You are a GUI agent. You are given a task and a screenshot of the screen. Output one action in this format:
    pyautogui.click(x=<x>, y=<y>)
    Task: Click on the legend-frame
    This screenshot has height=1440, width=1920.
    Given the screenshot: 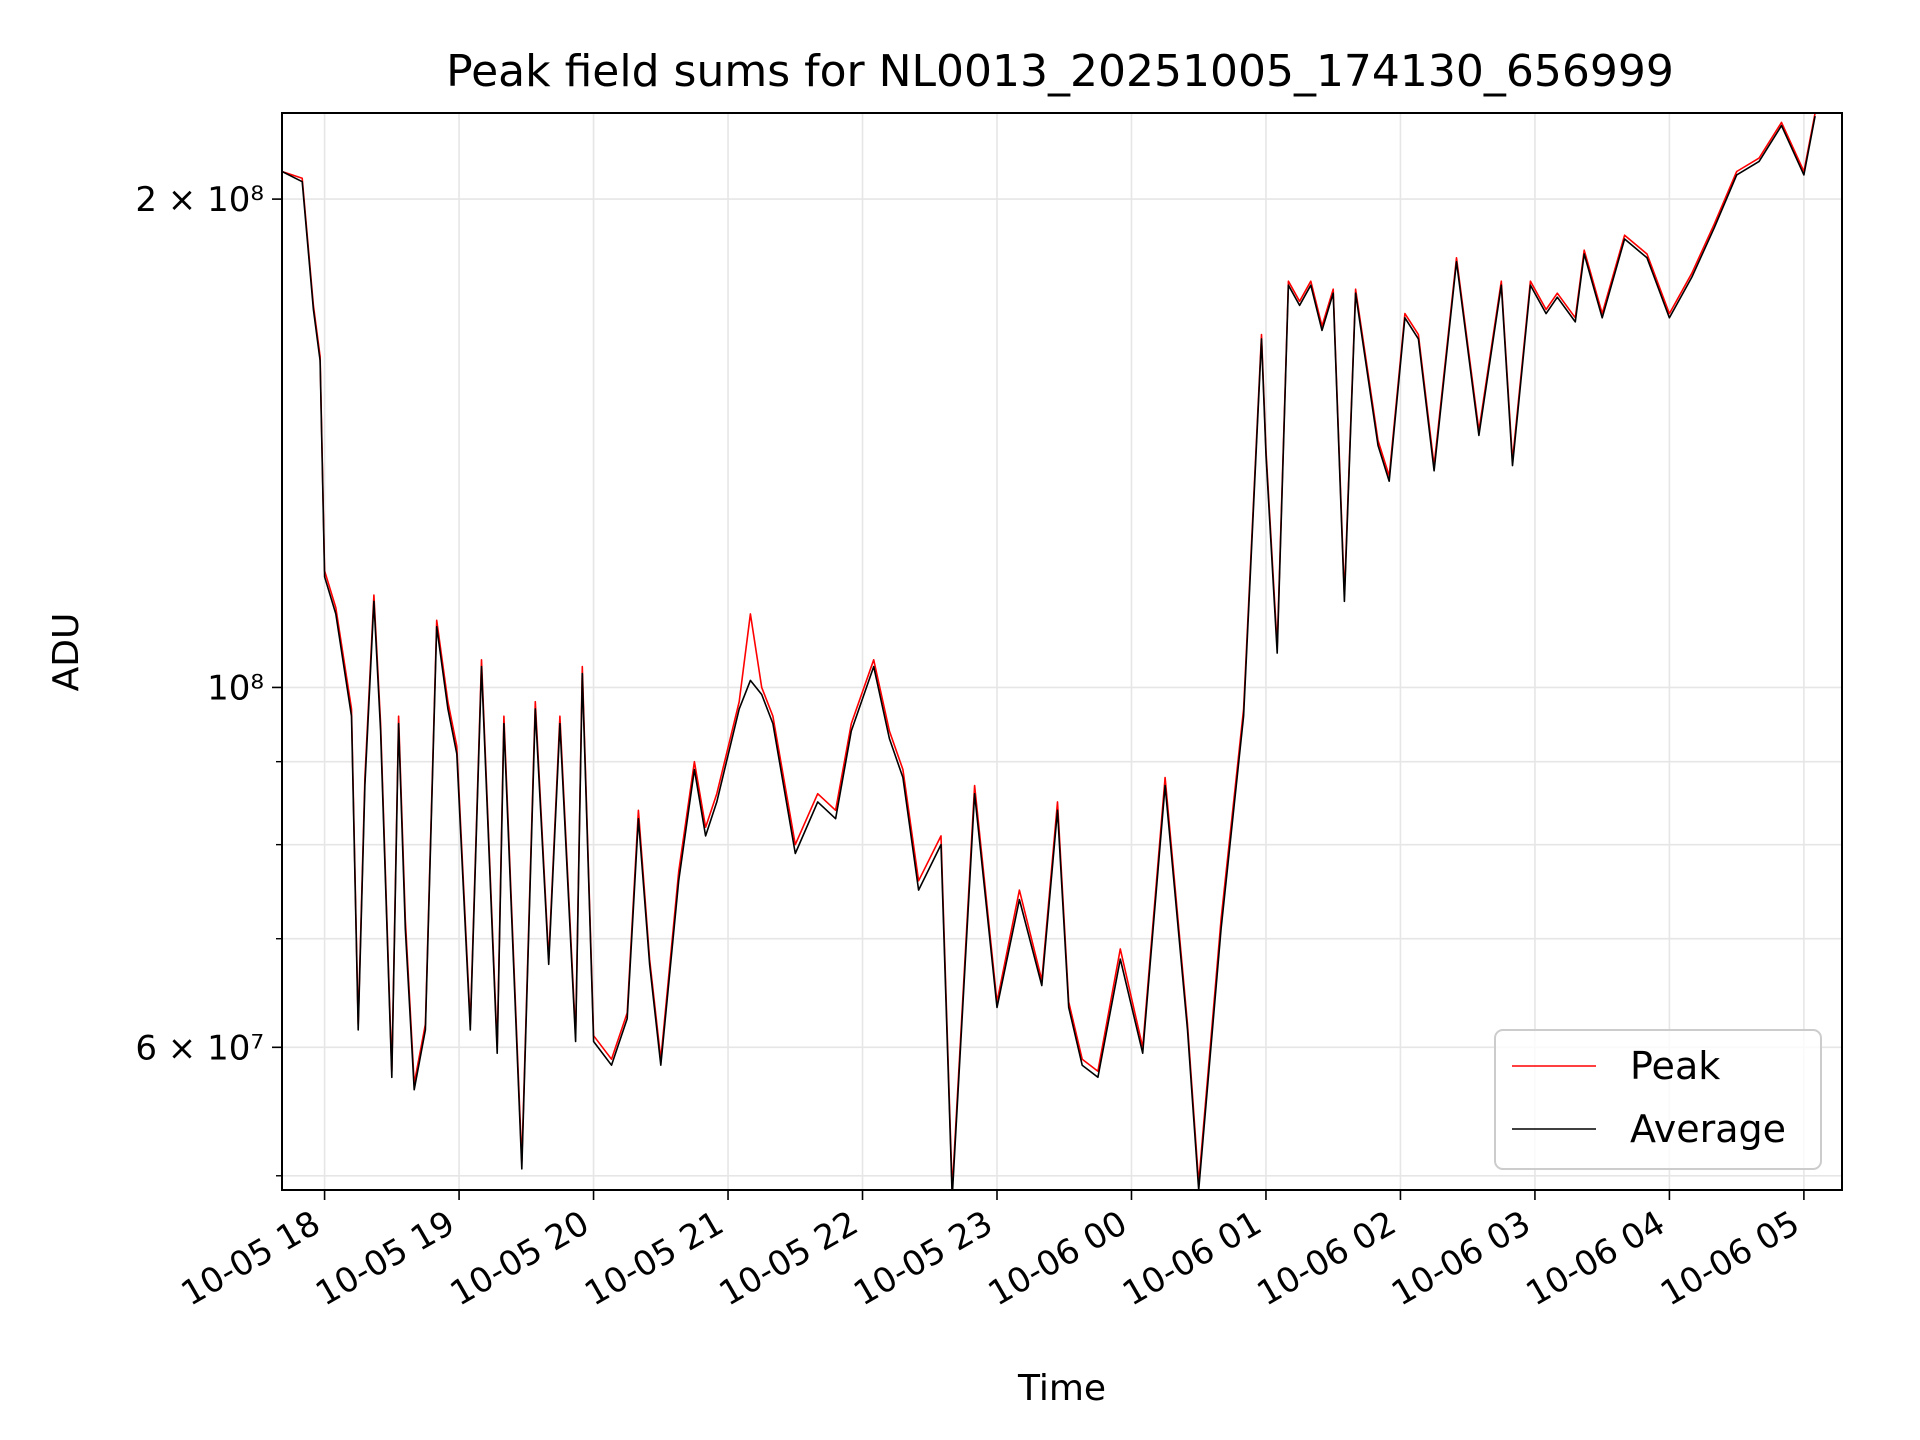 What is the action you would take?
    pyautogui.click(x=1658, y=1099)
    